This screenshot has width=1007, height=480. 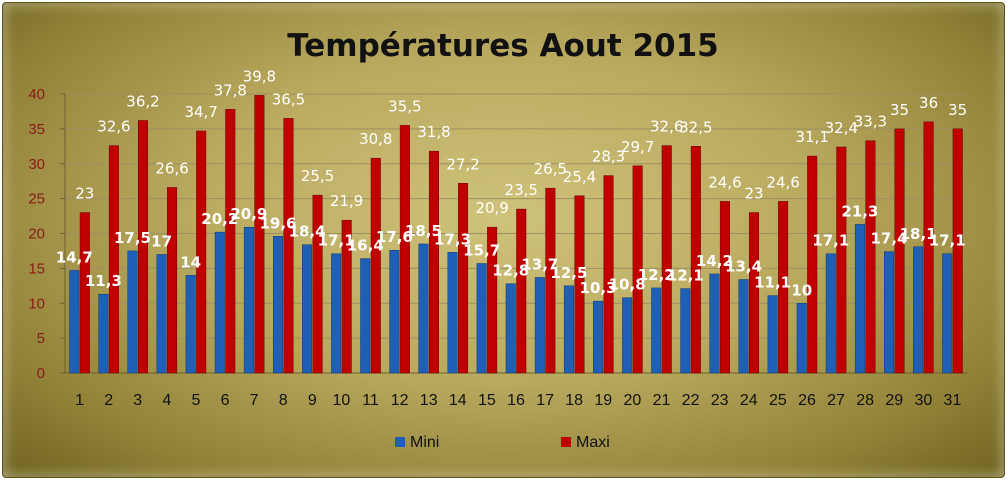 I want to click on data-label-maxi: 32,5, so click(x=695, y=127).